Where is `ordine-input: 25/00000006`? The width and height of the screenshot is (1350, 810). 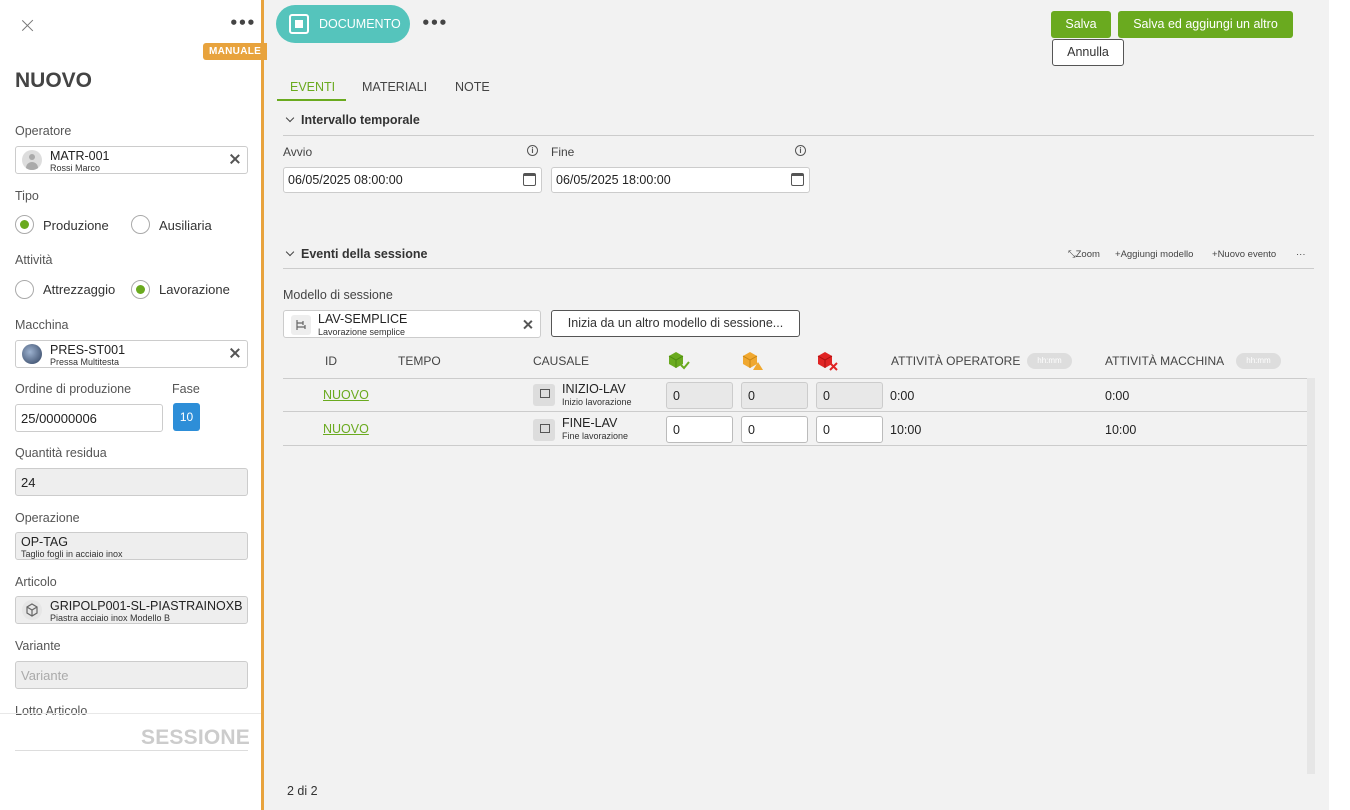 ordine-input: 25/00000006 is located at coordinates (89, 418).